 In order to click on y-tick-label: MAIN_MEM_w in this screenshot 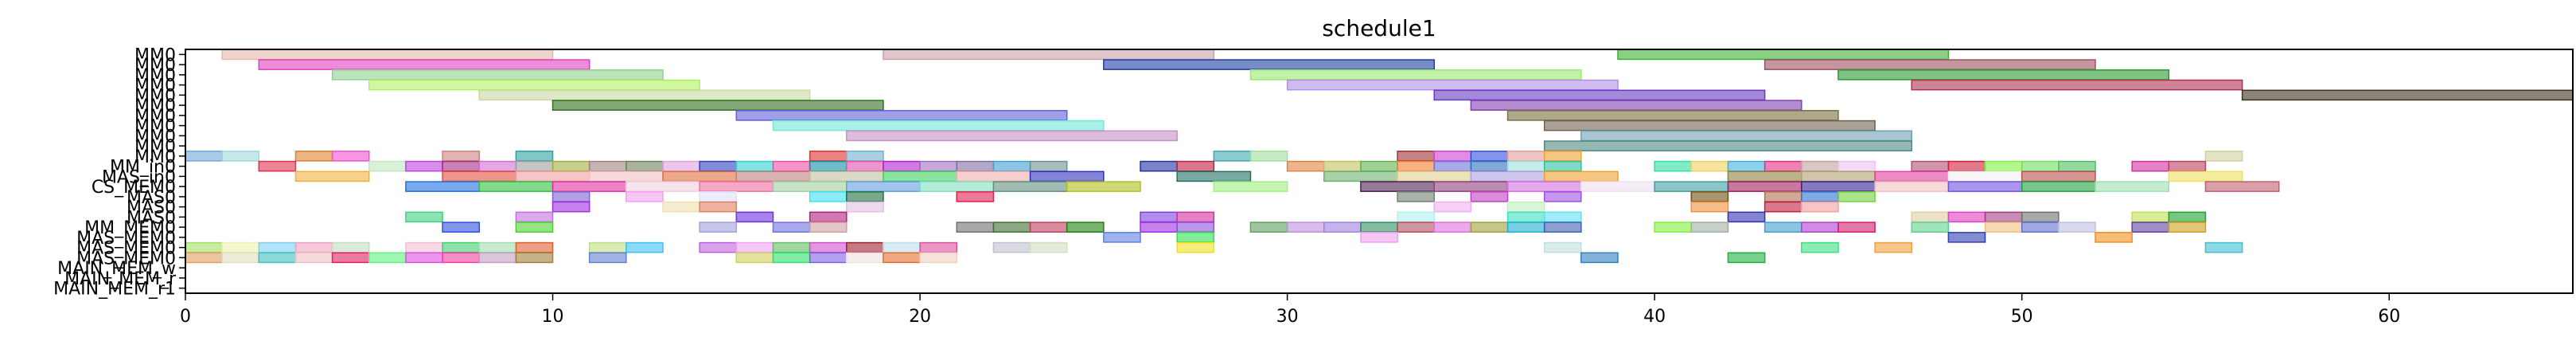, I will do `click(116, 269)`.